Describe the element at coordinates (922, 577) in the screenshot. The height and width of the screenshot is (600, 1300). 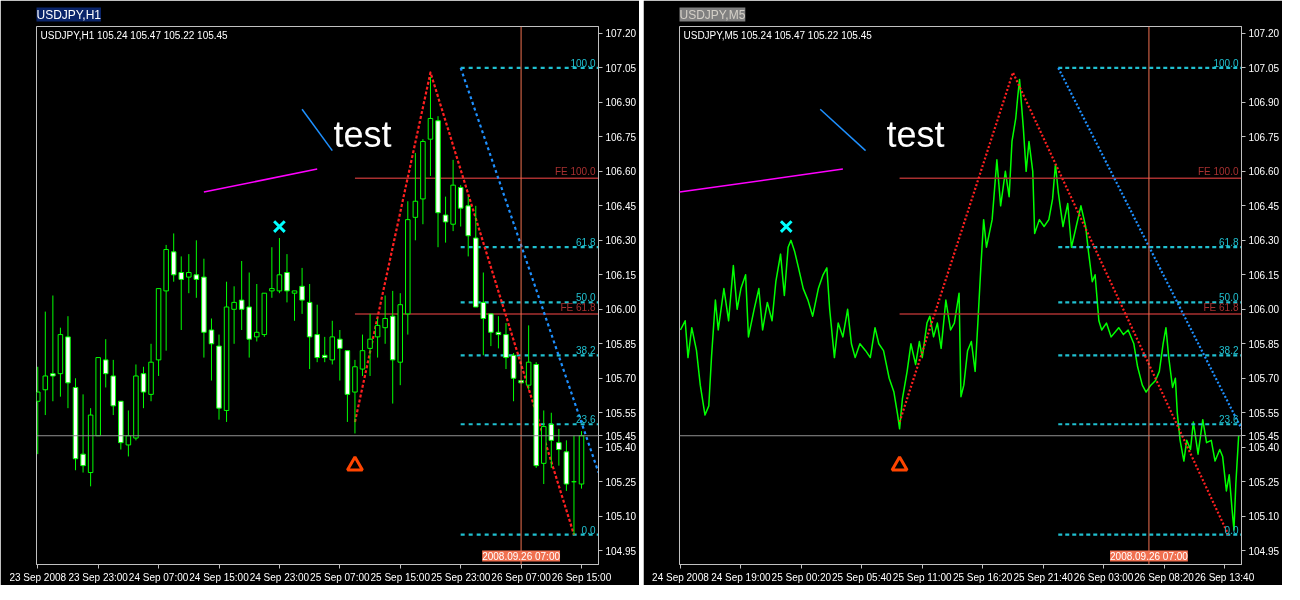
I see `x-tick-label: 25 Sep 11:00` at that location.